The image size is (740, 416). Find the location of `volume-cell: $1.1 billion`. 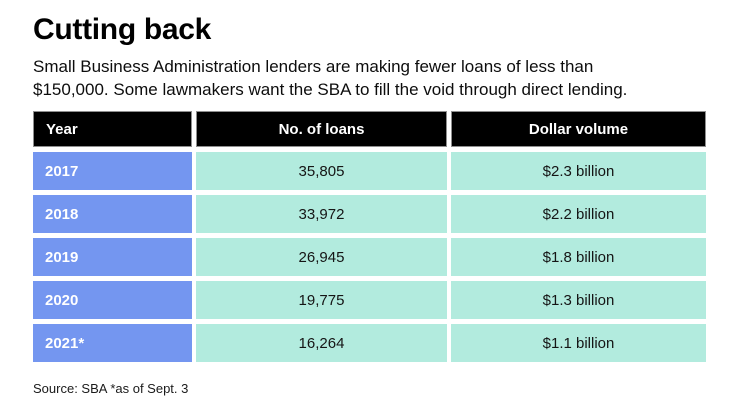

volume-cell: $1.1 billion is located at coordinates (578, 343).